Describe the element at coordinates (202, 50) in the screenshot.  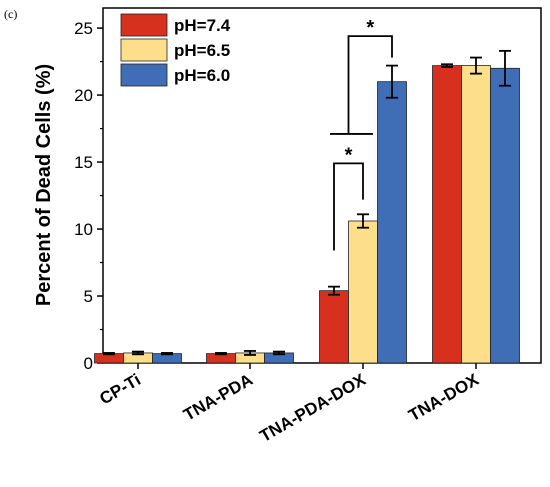
I see `legend-label: pH=6.5` at that location.